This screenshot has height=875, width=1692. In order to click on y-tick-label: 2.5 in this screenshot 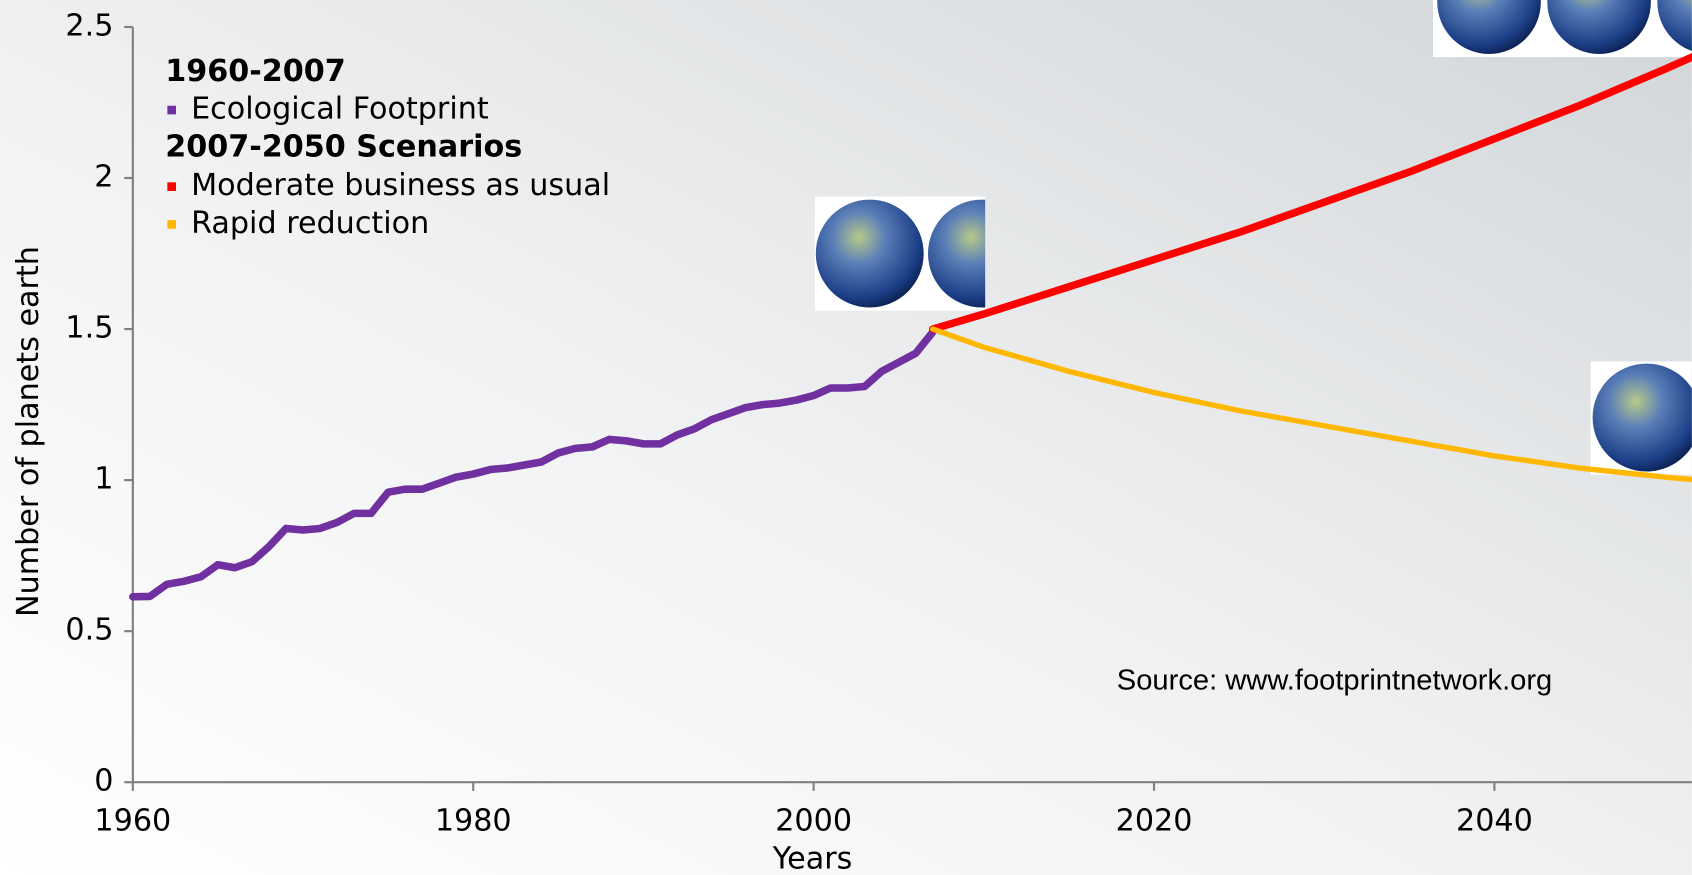, I will do `click(89, 25)`.